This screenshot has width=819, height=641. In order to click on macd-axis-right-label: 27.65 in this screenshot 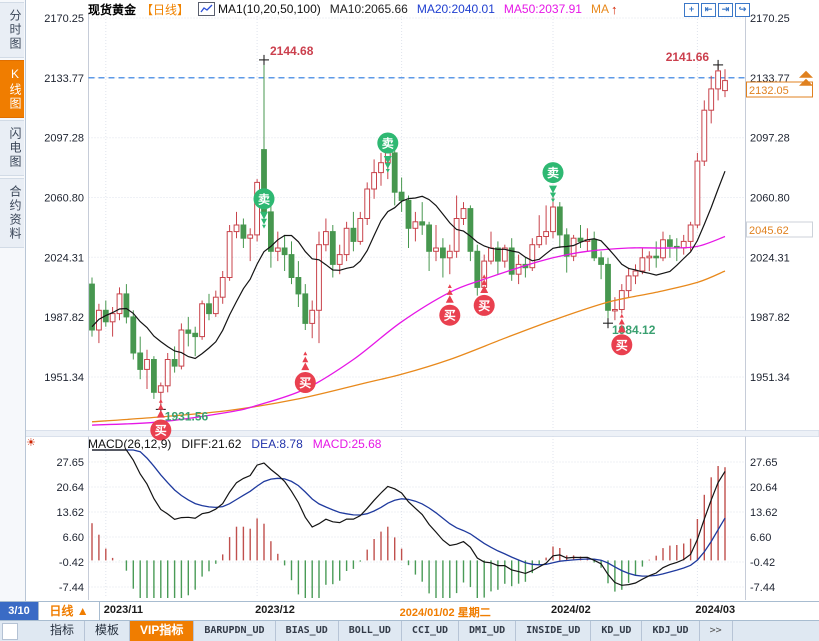, I will do `click(764, 463)`.